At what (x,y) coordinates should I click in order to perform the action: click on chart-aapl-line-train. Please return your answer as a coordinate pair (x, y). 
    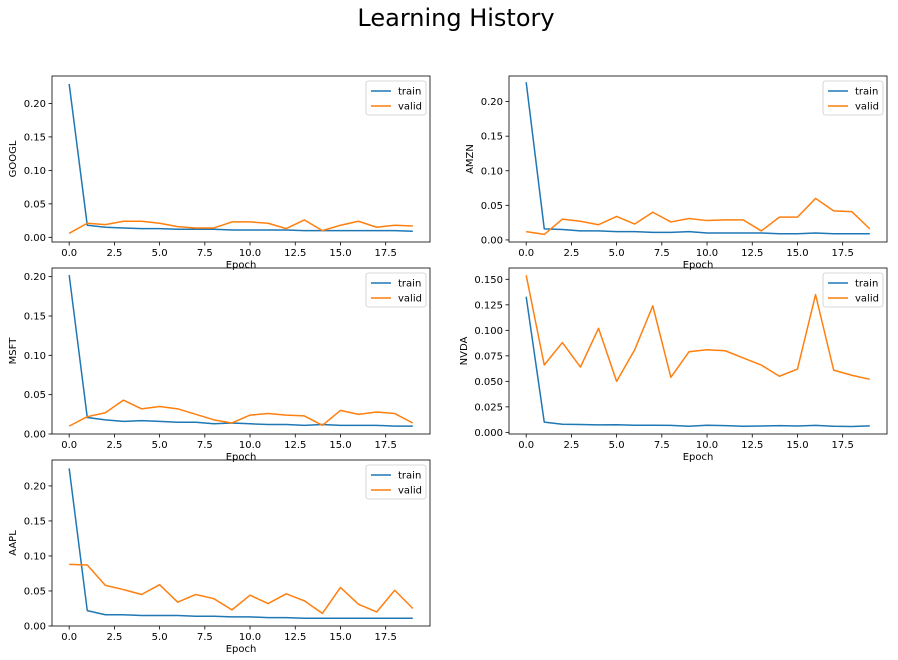
    Looking at the image, I should click on (240, 544).